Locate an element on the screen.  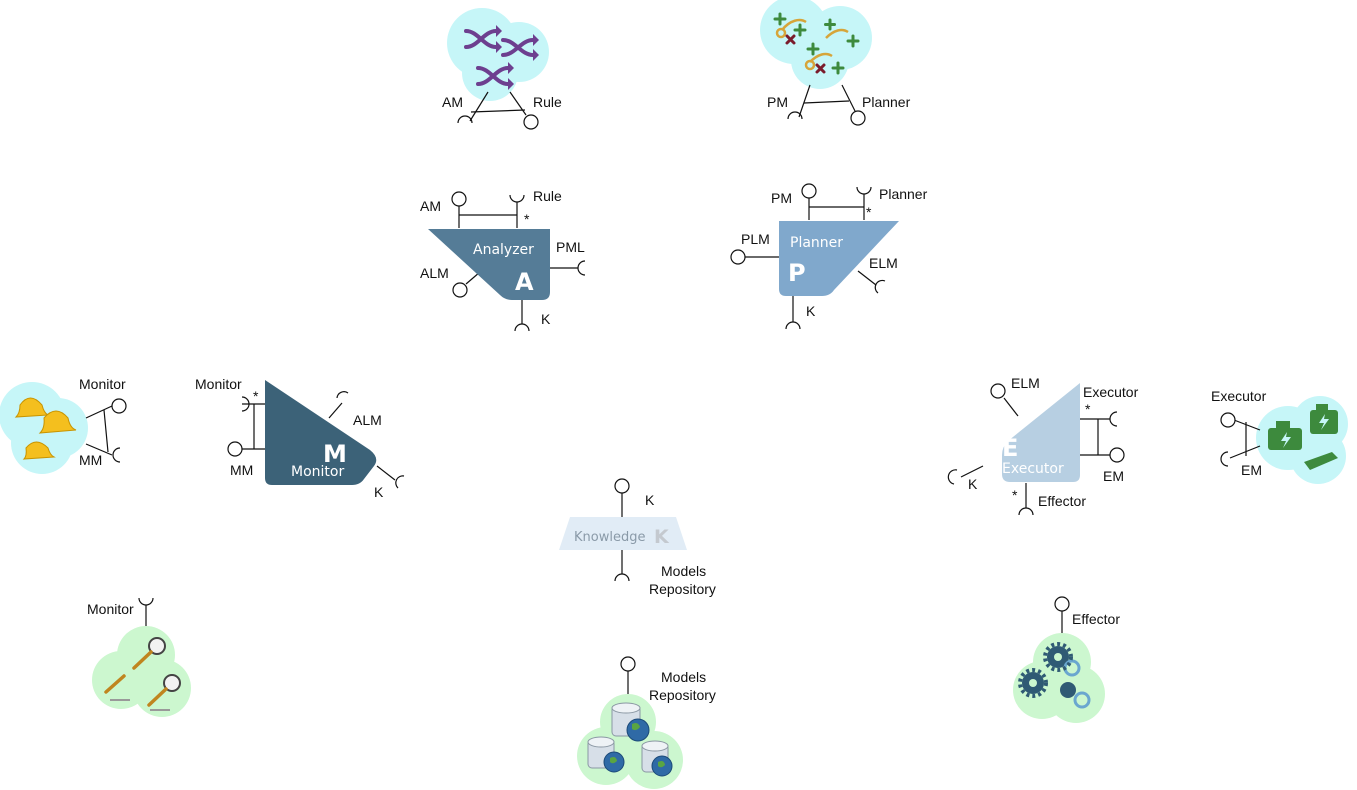
route-plan-icon is located at coordinates (816, 44).